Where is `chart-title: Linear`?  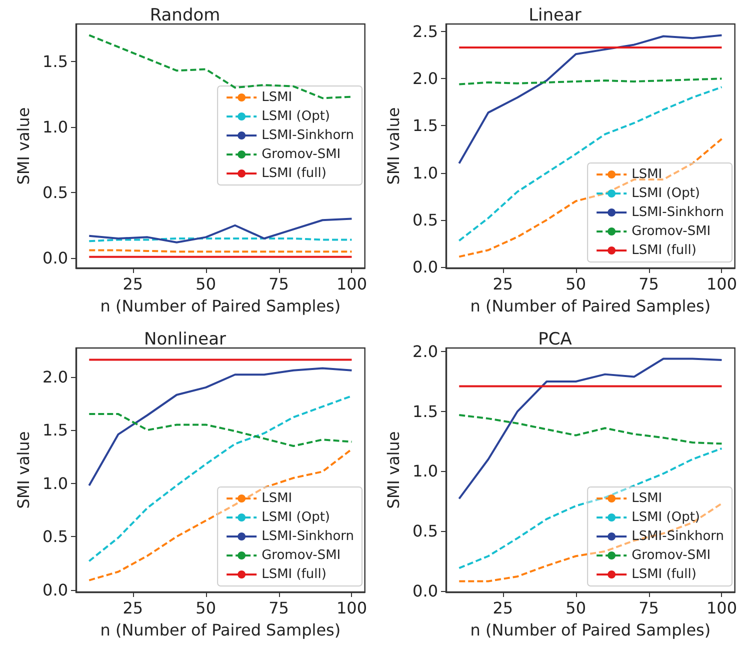
chart-title: Linear is located at coordinates (555, 16).